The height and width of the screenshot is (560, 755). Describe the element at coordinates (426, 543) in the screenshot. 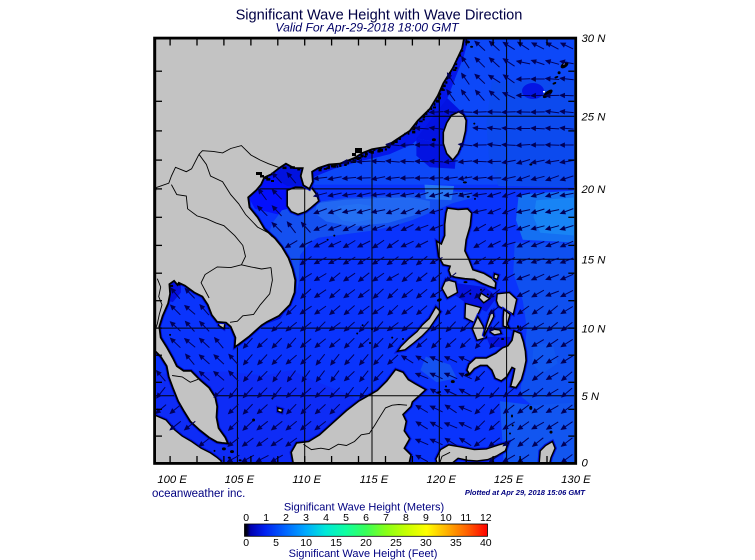

I see `svg-text: 30` at that location.